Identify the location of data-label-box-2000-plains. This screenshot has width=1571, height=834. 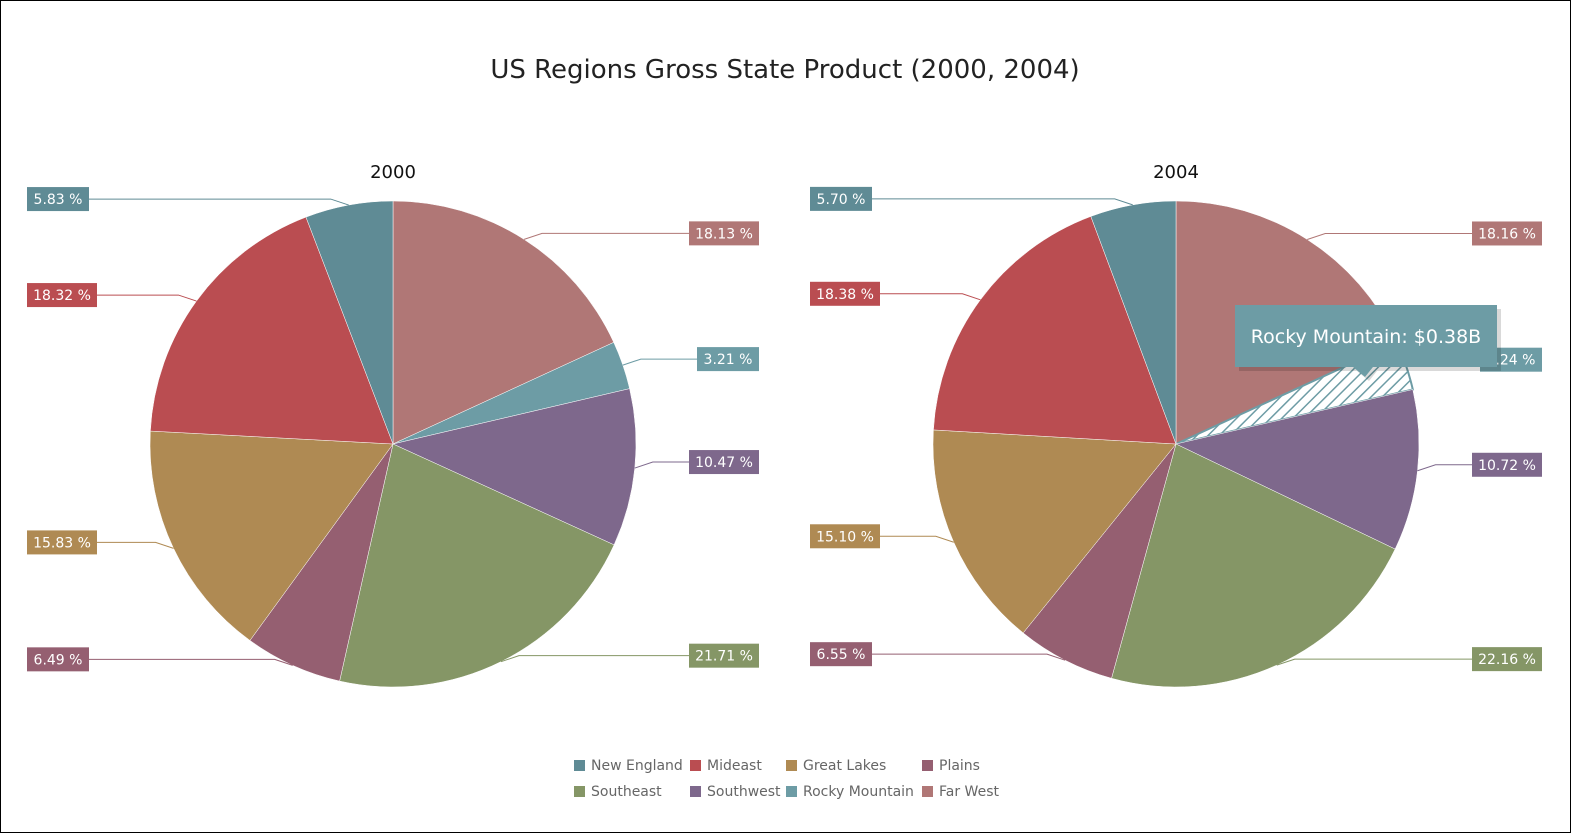
(58, 659).